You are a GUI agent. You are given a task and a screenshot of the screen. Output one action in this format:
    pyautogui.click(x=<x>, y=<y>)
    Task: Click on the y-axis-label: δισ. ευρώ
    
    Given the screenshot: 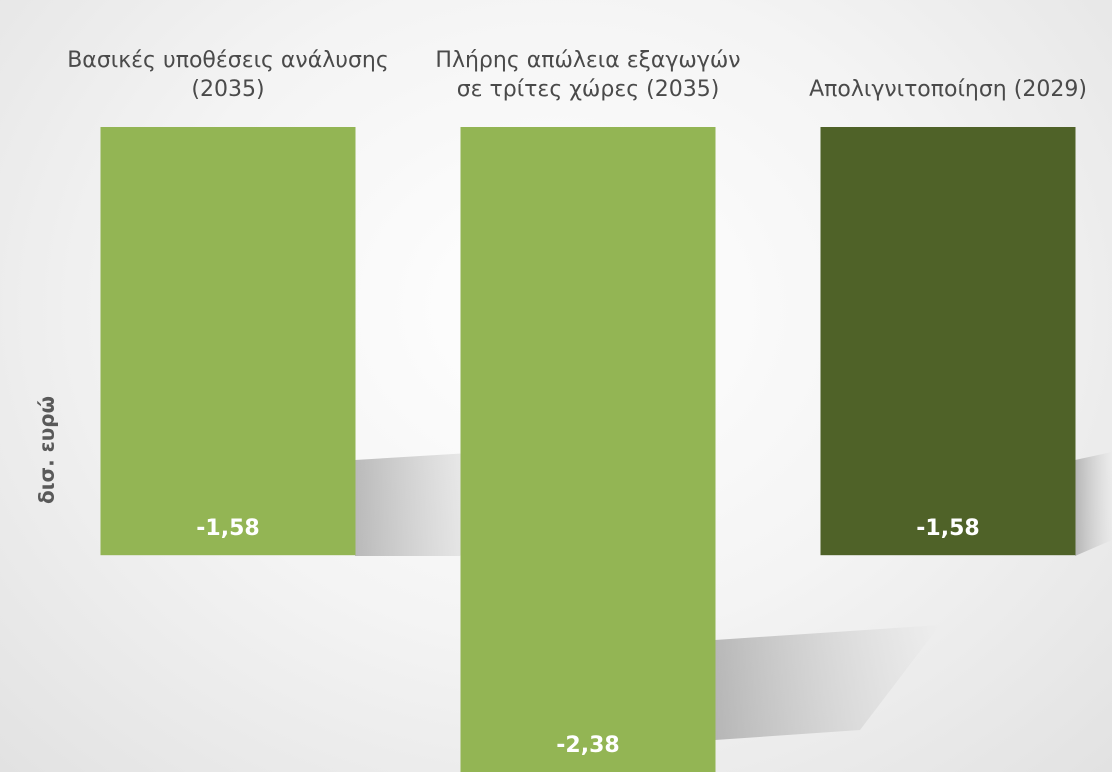 What is the action you would take?
    pyautogui.click(x=47, y=450)
    